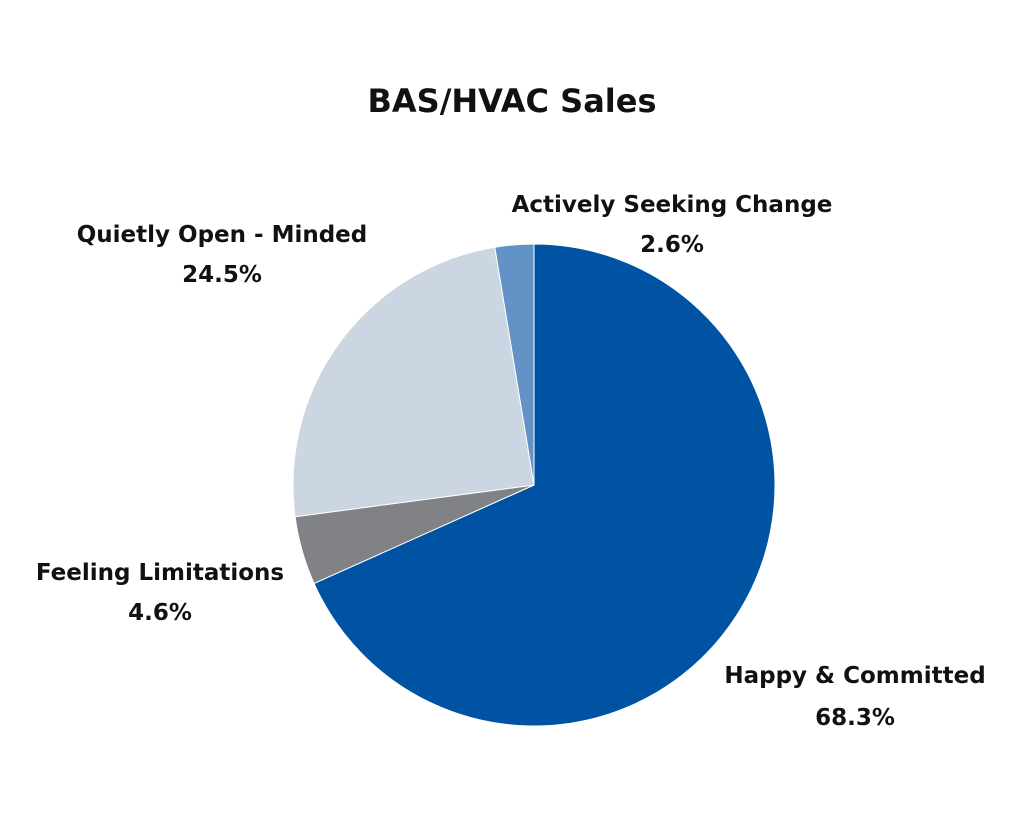 The width and height of the screenshot is (1024, 819). I want to click on slice-category-label: Actively Seeking Change, so click(672, 205).